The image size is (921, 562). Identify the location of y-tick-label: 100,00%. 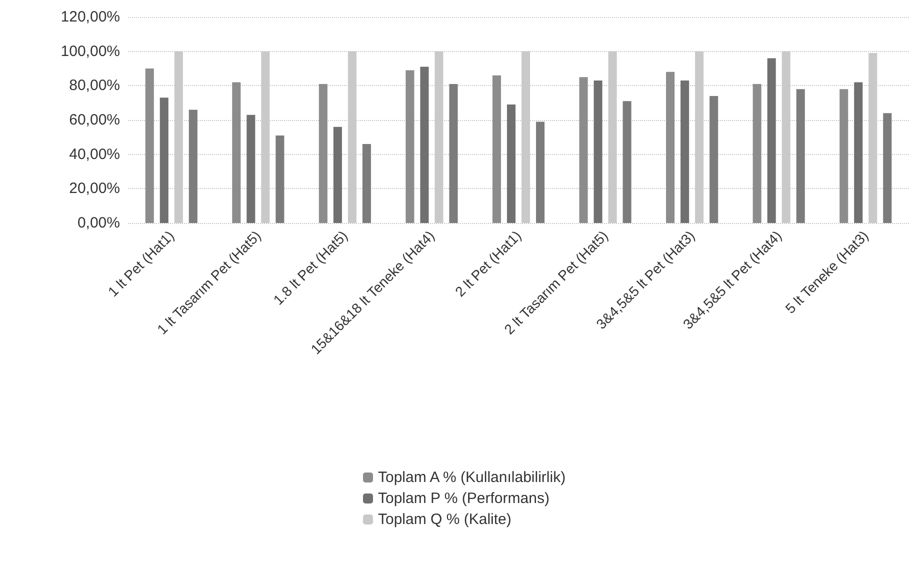
(90, 51).